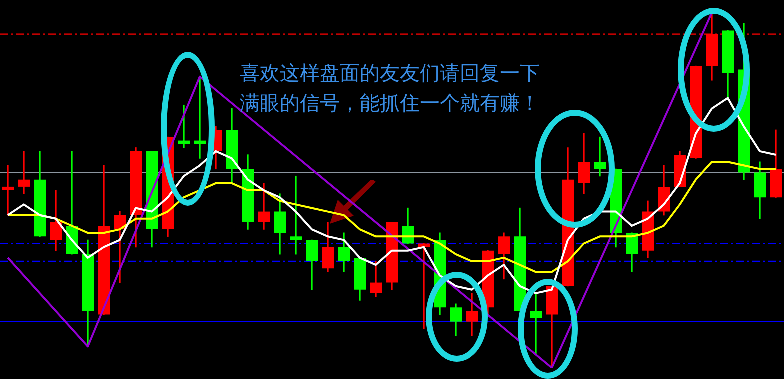 The height and width of the screenshot is (379, 784). What do you see at coordinates (390, 73) in the screenshot?
I see `annotation: 喜欢这样盘面的友友们请回复一下` at bounding box center [390, 73].